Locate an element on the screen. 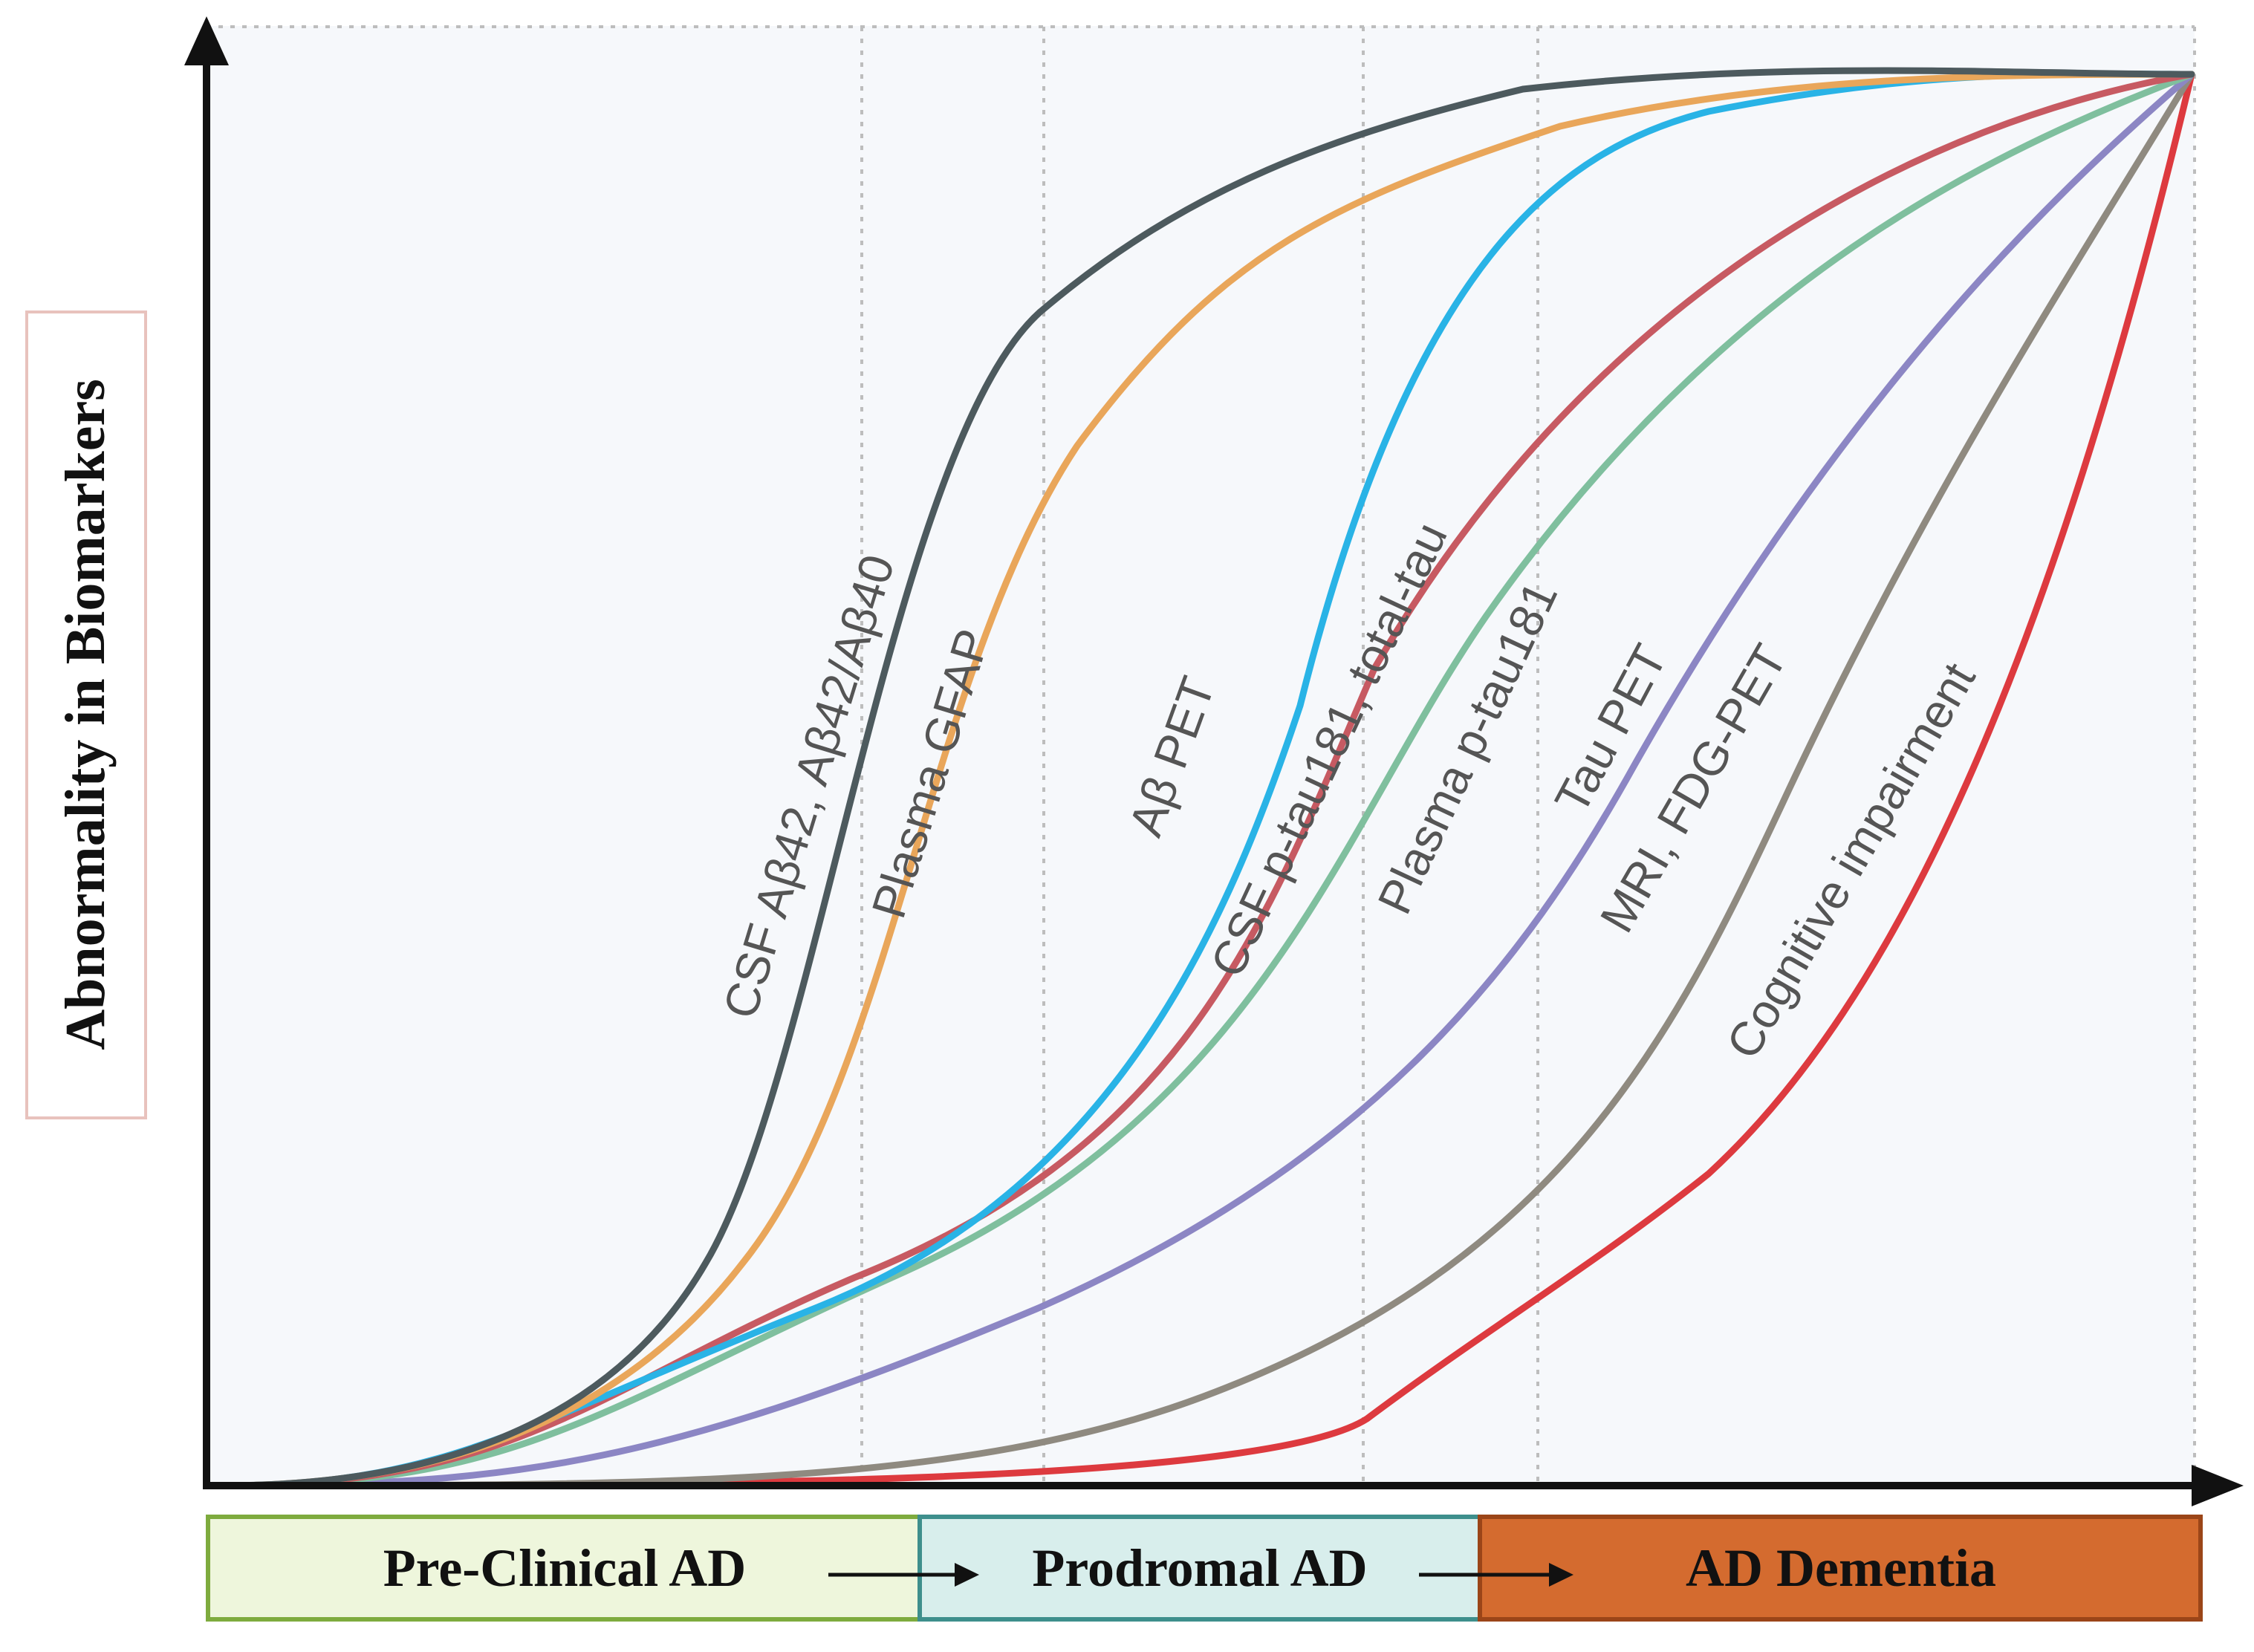 The width and height of the screenshot is (2254, 1652). stage-pre-clinical-label: Pre-Clinical AD is located at coordinates (565, 1568).